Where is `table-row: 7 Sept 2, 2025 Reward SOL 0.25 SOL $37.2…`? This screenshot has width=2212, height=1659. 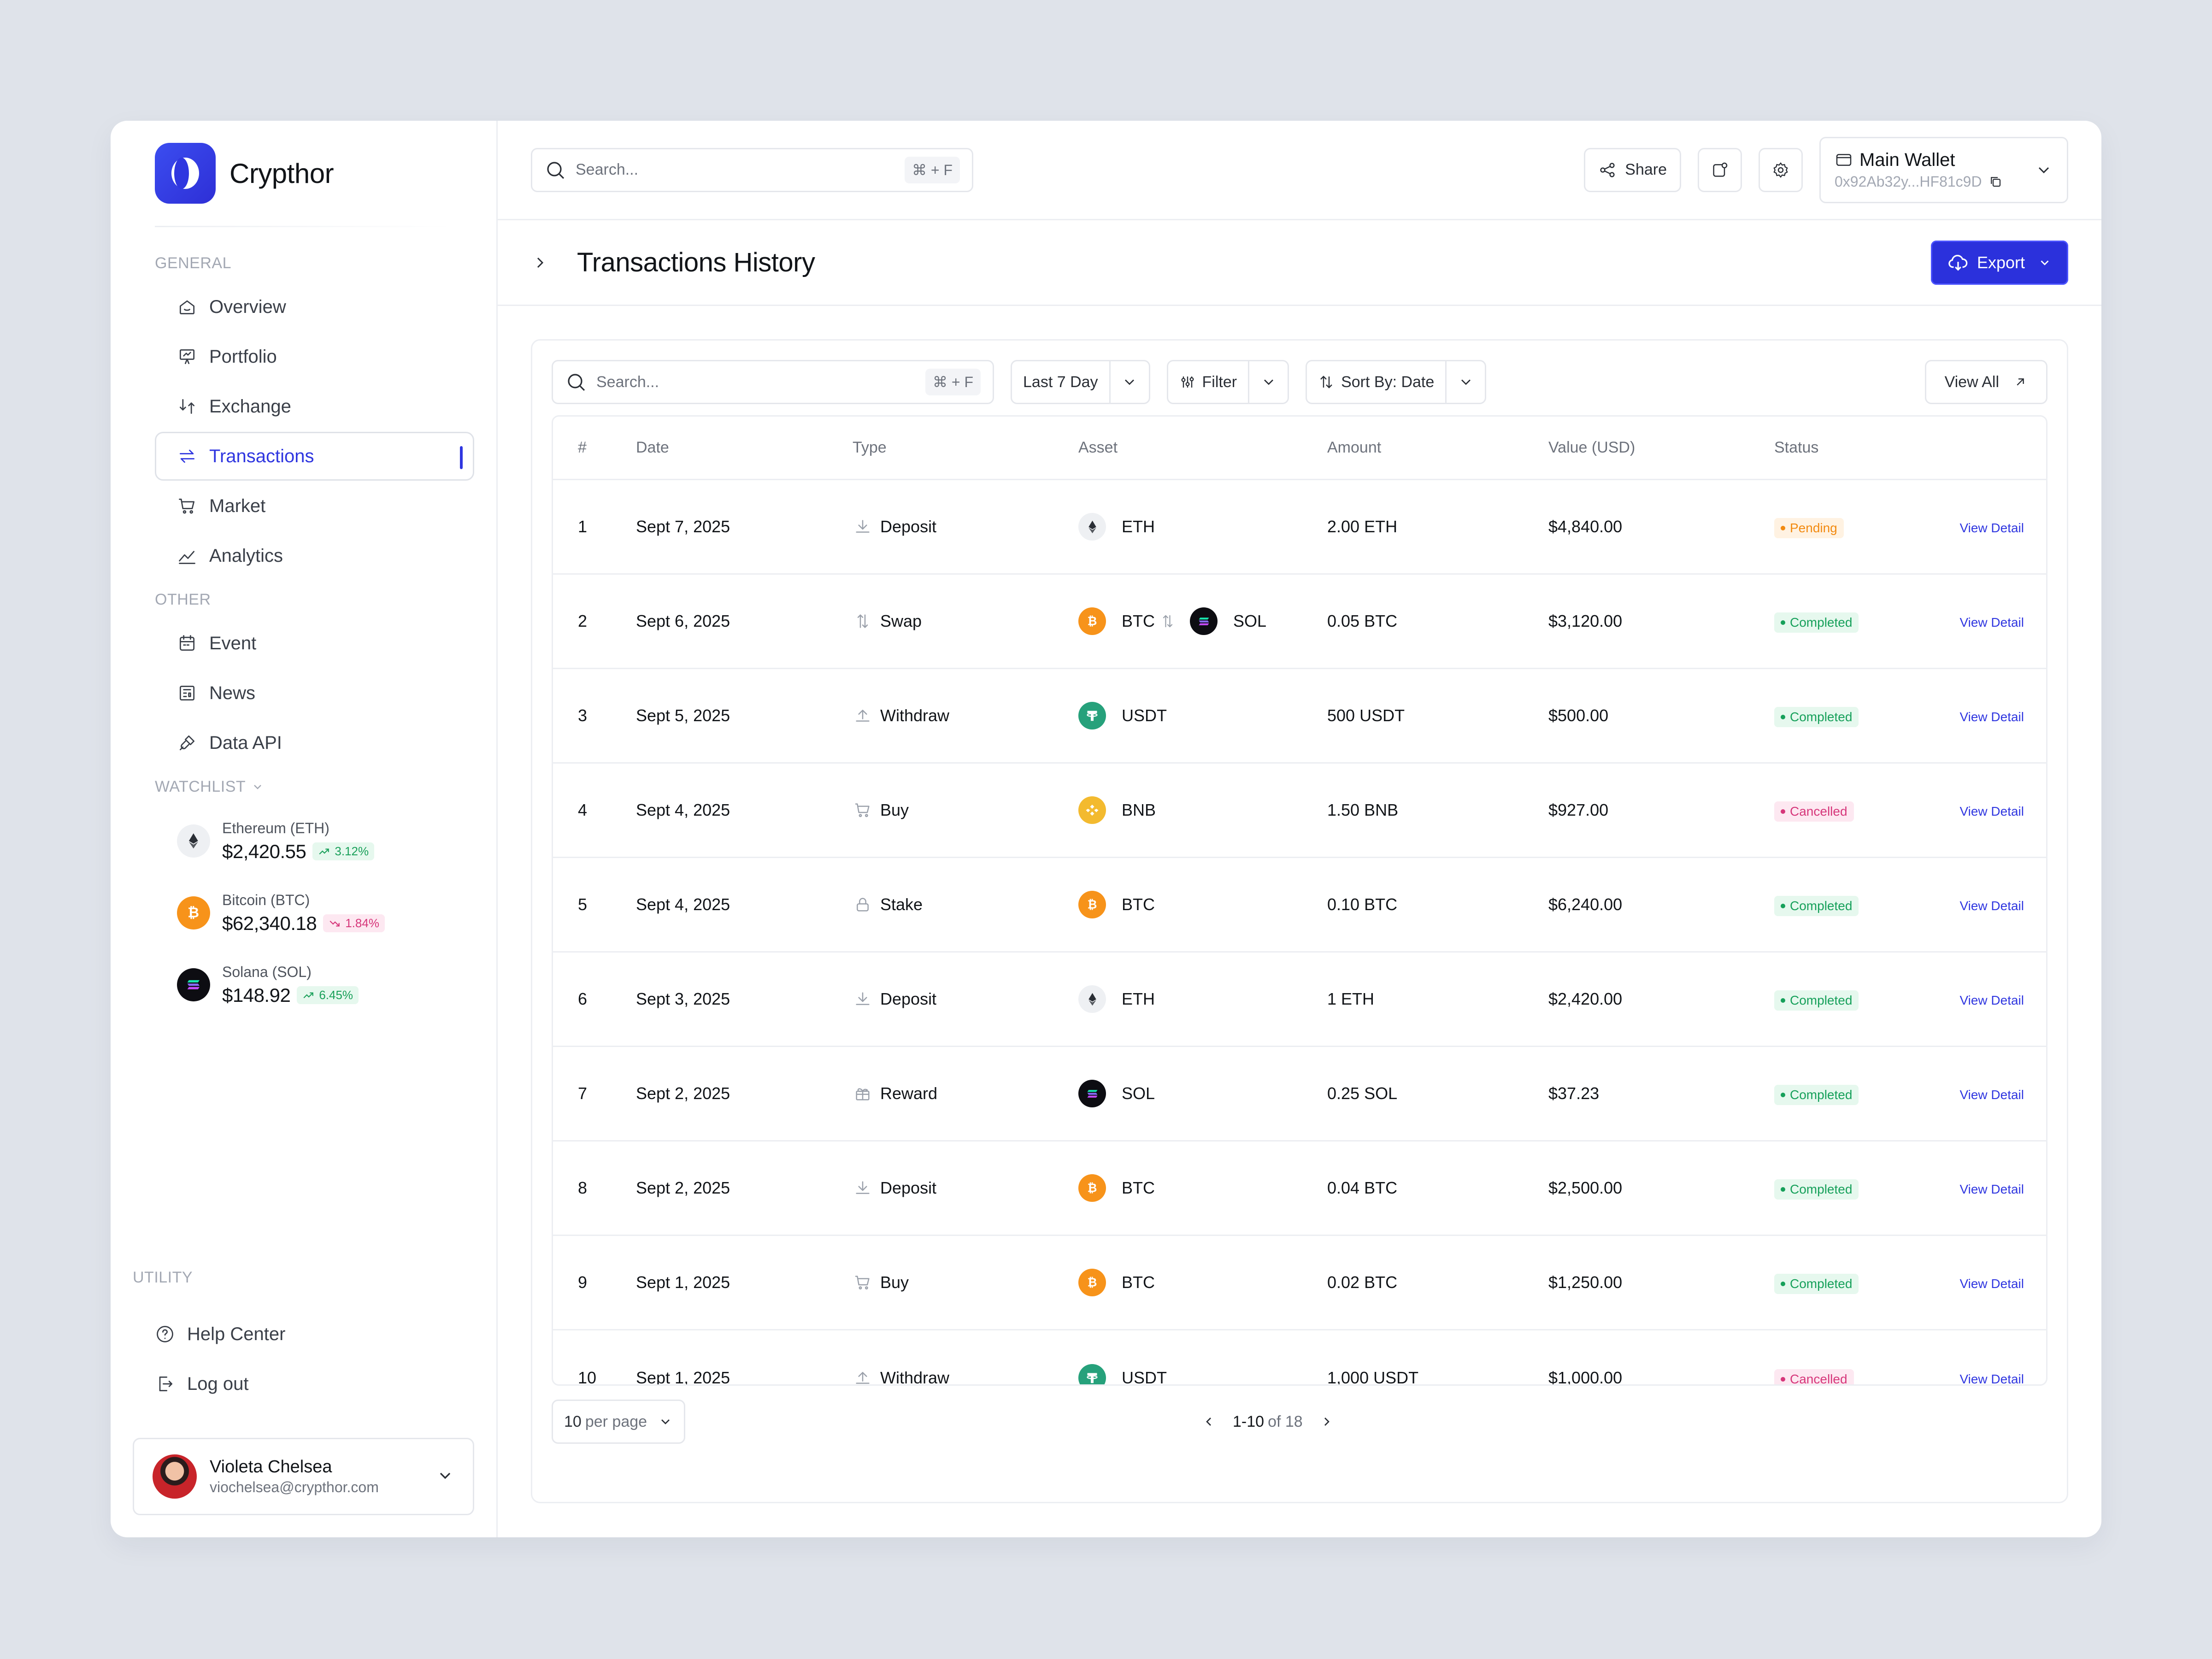
table-row: 7 Sept 2, 2025 Reward SOL 0.25 SOL $37.2… is located at coordinates (1299, 1094).